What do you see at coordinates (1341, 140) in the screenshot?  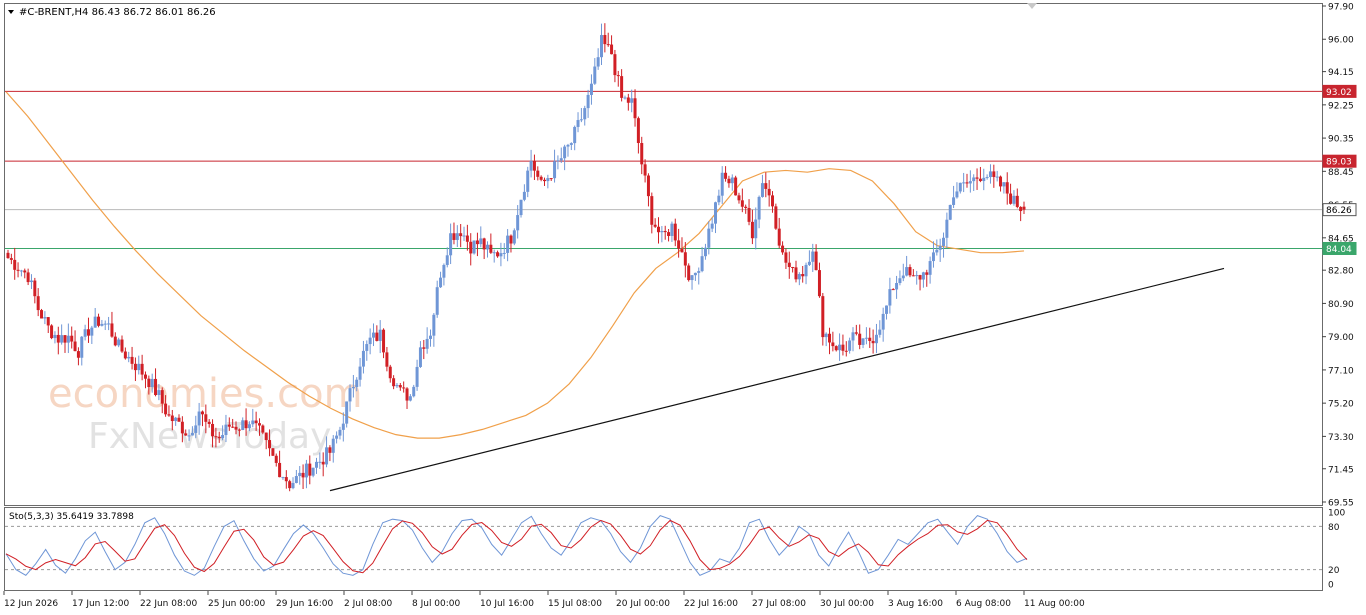 I see `y-tick-label: 90.35` at bounding box center [1341, 140].